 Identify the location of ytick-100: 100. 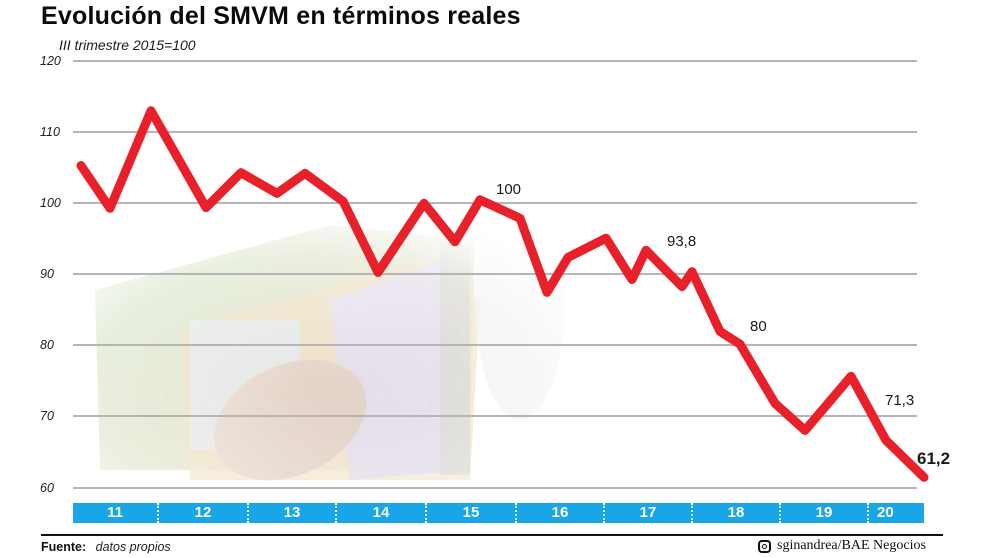
(50, 203).